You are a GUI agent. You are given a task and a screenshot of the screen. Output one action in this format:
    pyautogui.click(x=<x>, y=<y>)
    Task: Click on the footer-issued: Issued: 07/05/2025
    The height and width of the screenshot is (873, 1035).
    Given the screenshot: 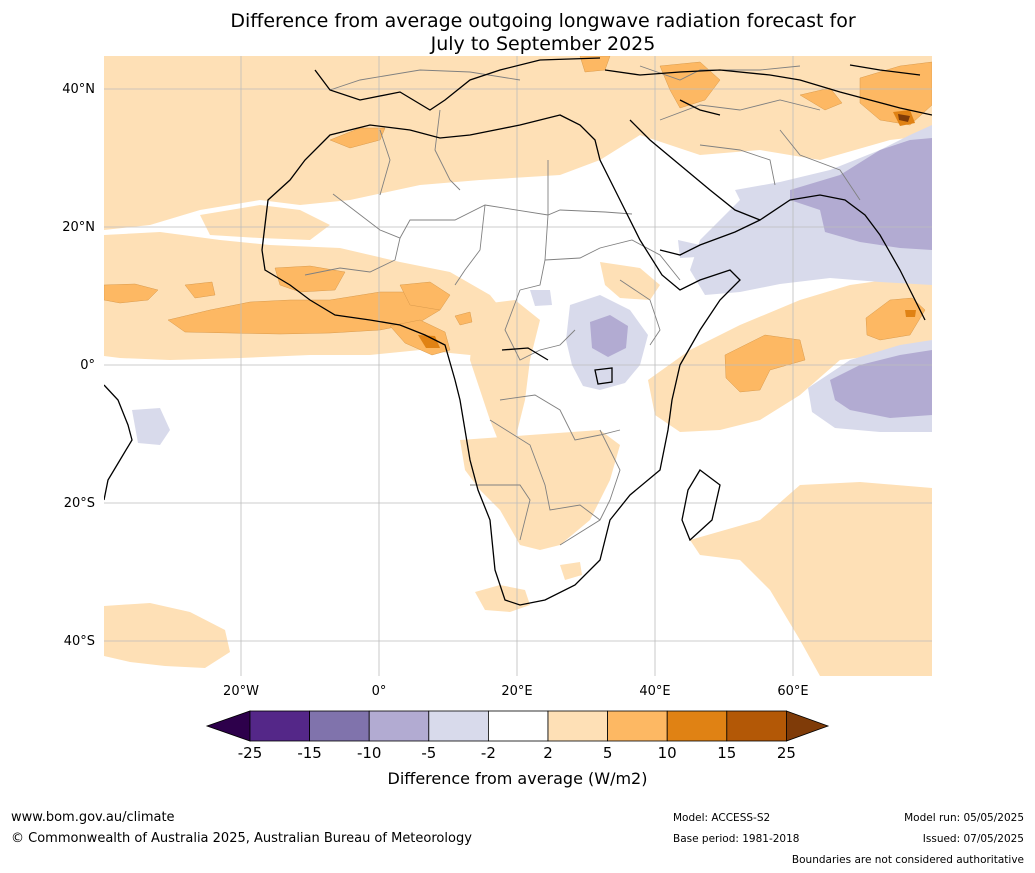 What is the action you would take?
    pyautogui.click(x=973, y=839)
    